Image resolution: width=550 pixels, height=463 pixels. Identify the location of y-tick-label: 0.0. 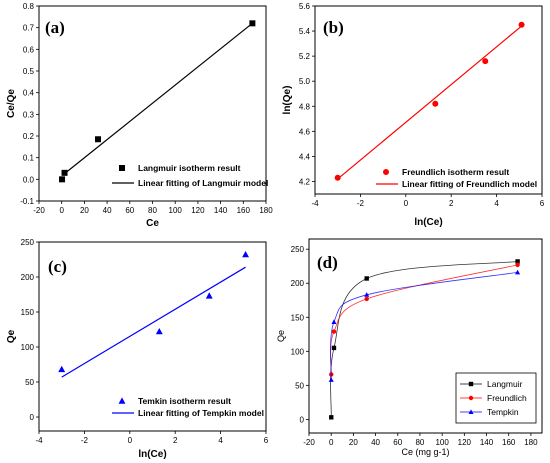
(29, 179).